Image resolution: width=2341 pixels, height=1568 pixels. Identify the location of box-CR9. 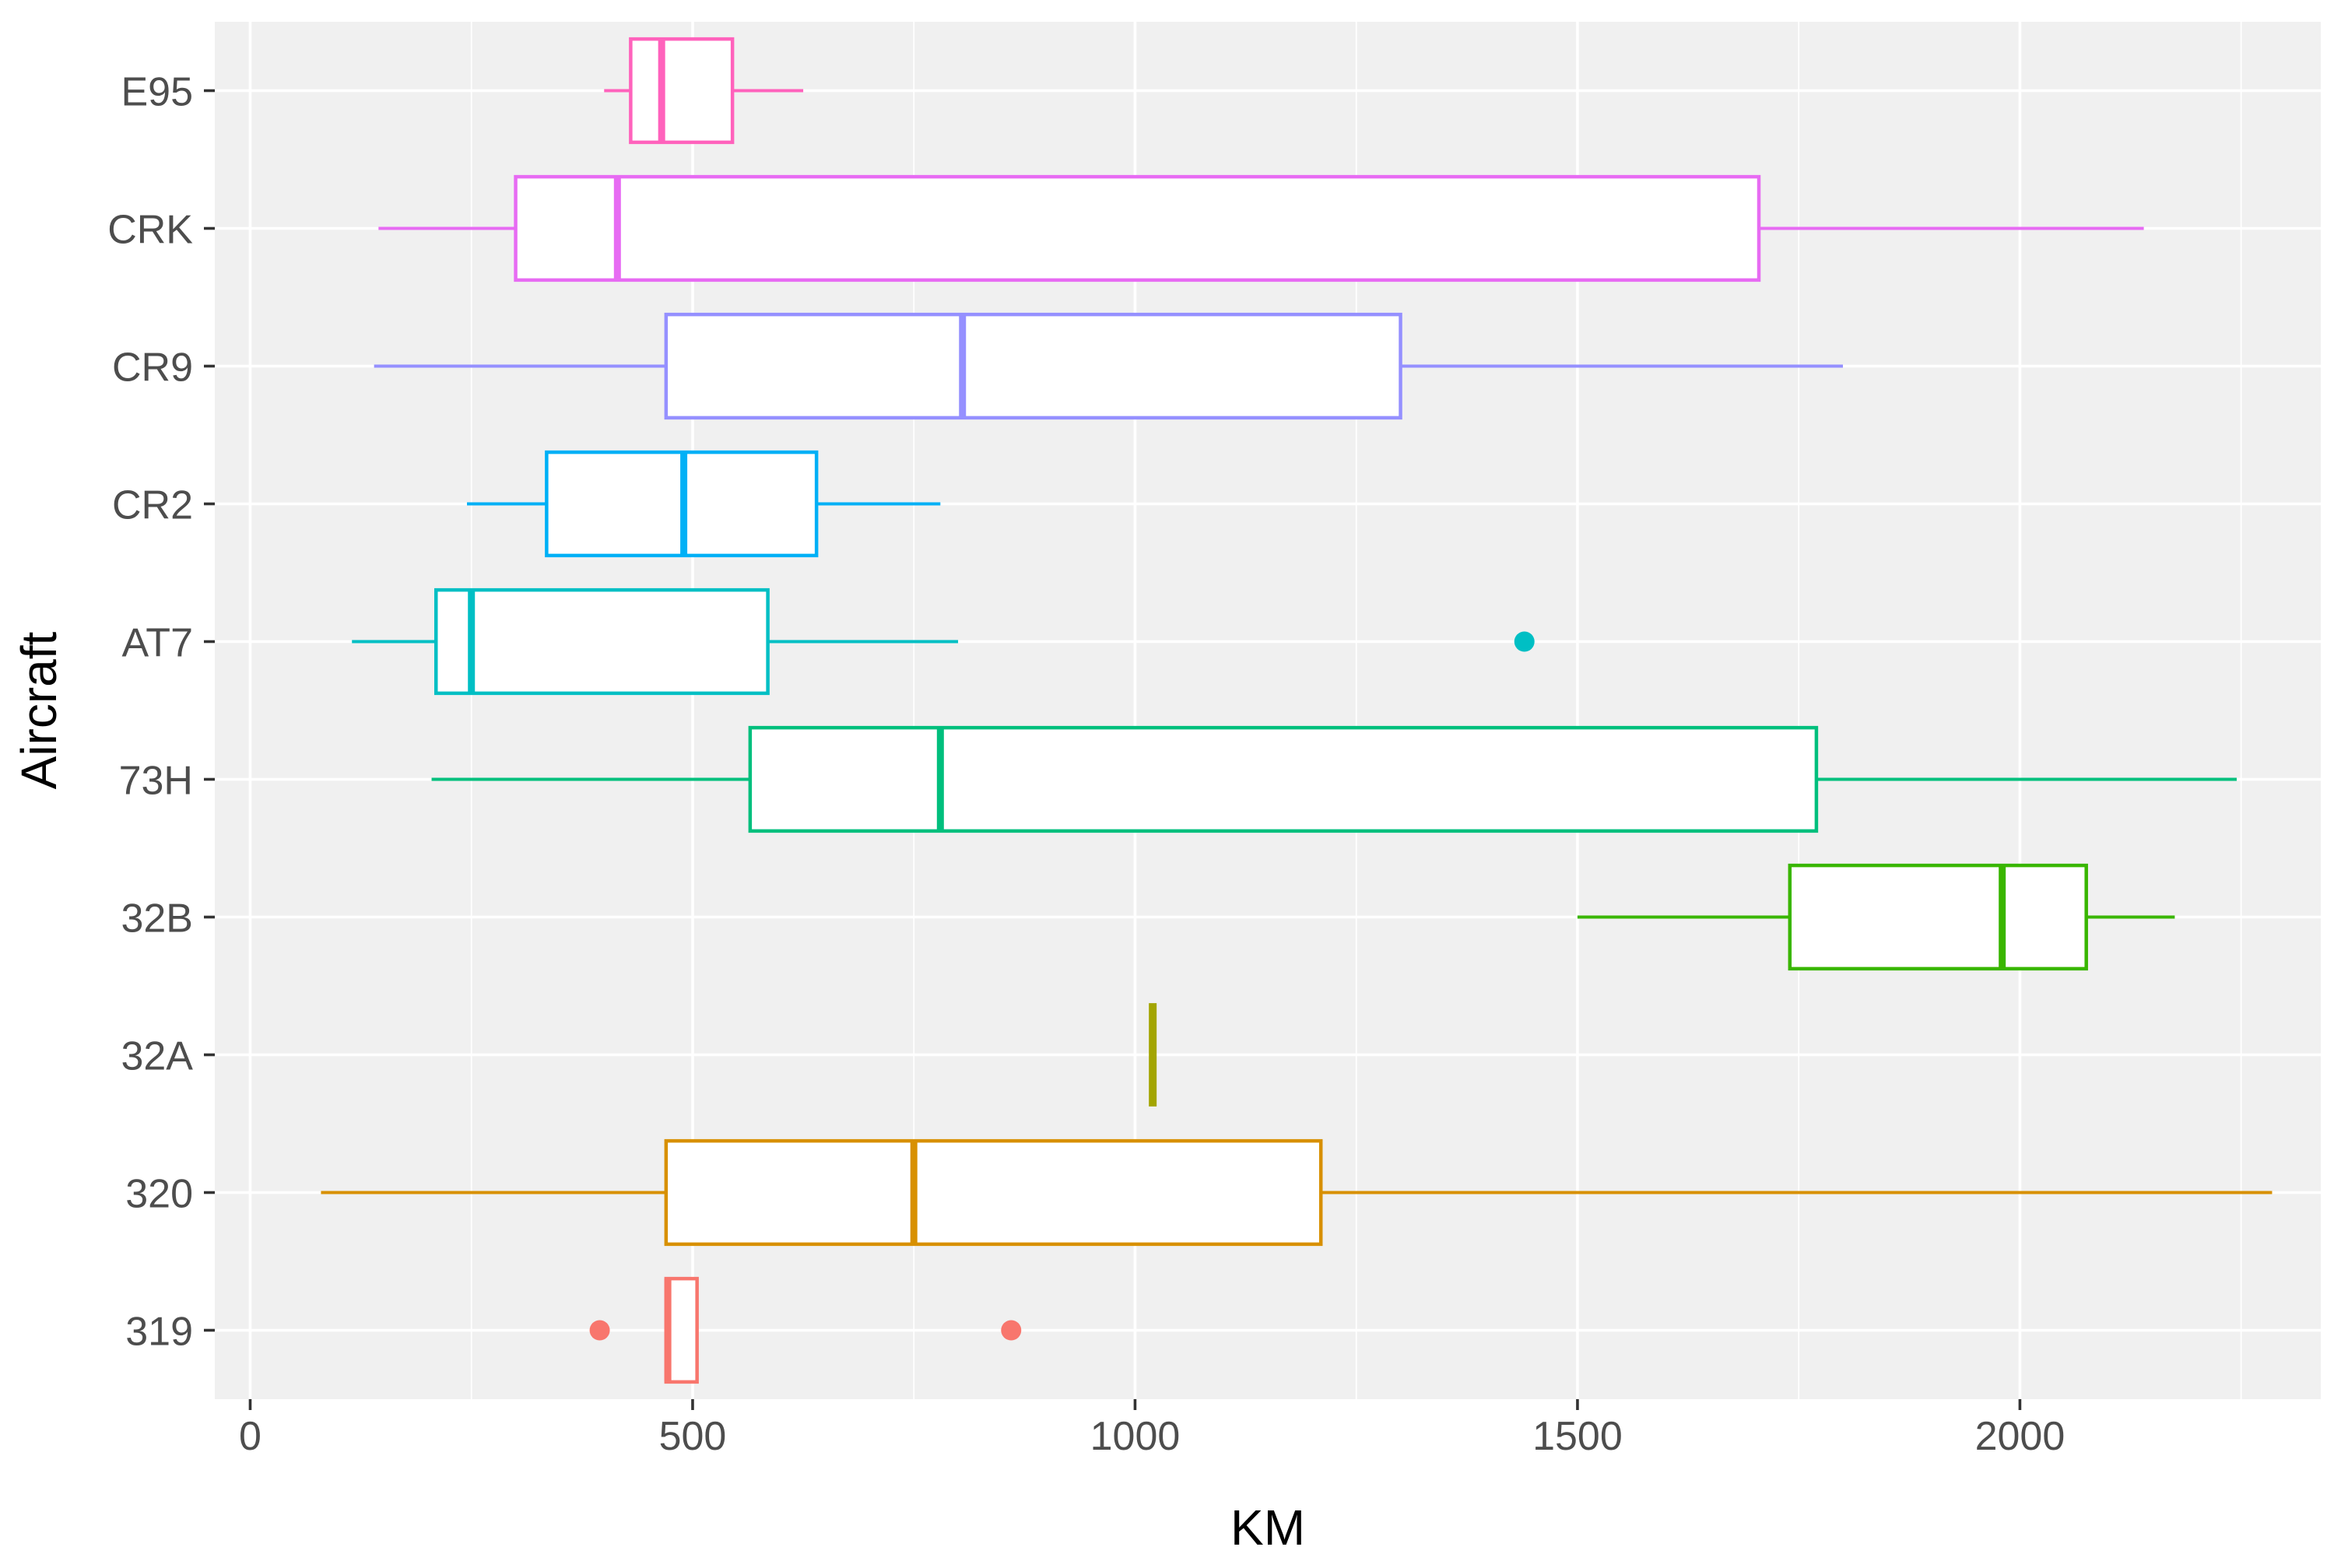
(1109, 366).